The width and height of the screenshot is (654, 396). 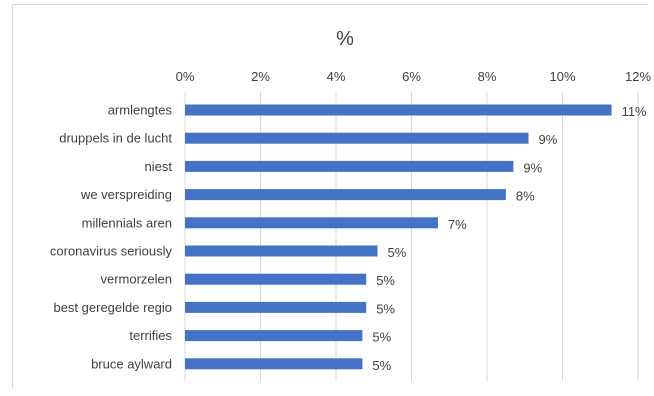 I want to click on tick-label: 6%, so click(x=411, y=76).